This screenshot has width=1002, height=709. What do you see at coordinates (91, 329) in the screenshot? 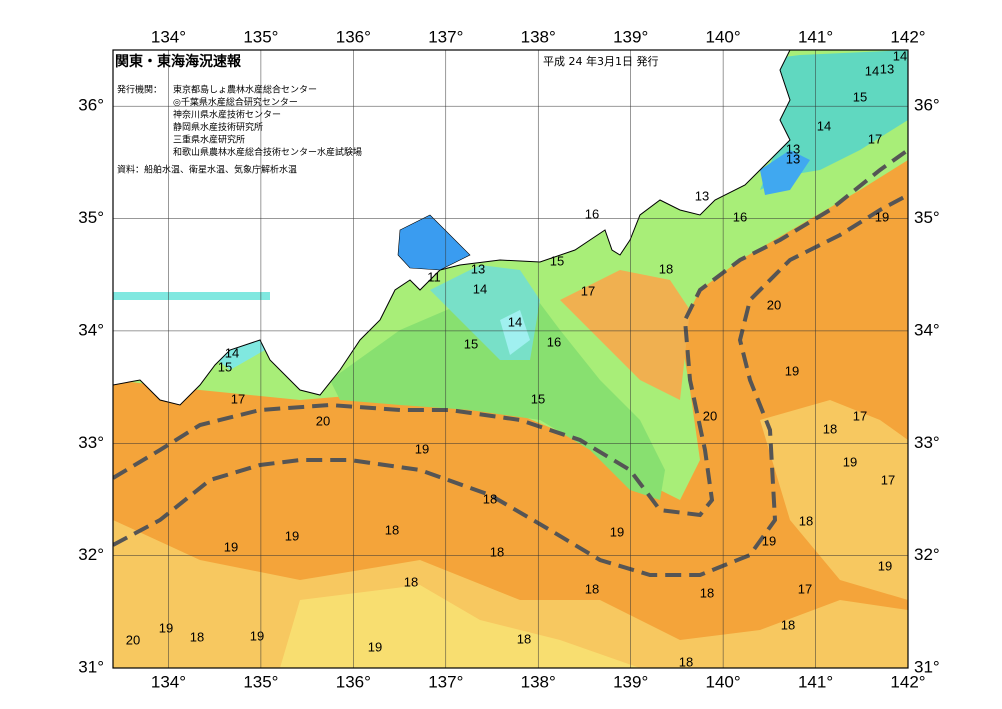
I see `lat-label-left: 34°` at bounding box center [91, 329].